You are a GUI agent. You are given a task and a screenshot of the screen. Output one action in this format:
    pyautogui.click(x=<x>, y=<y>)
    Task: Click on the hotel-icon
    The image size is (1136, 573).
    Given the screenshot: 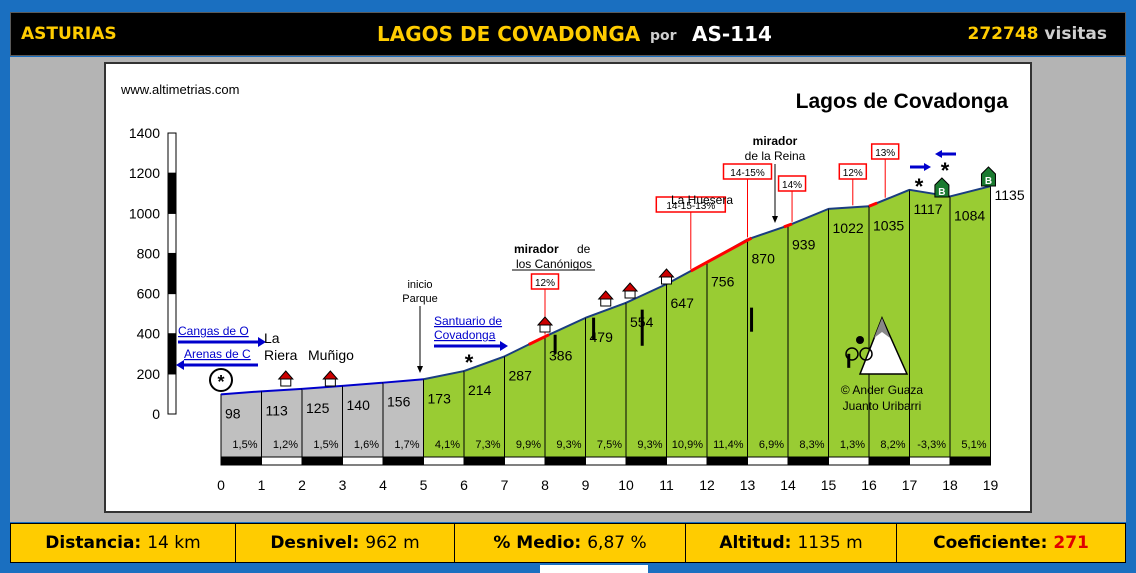 What is the action you would take?
    pyautogui.click(x=942, y=187)
    